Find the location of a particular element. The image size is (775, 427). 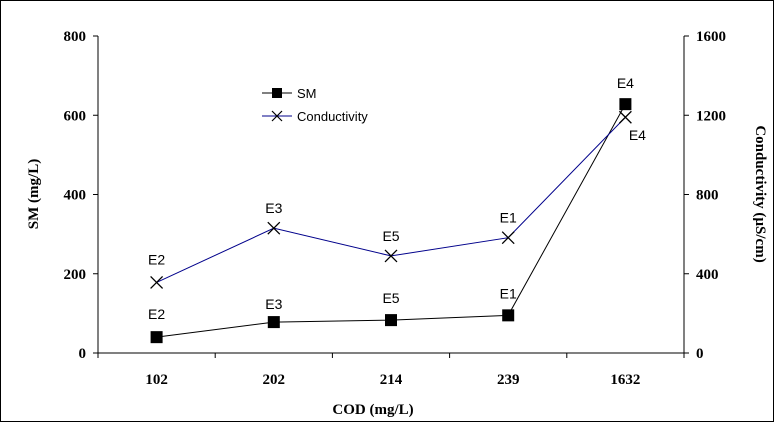

legend-conductivity-label: Conductivity is located at coordinates (332, 116).